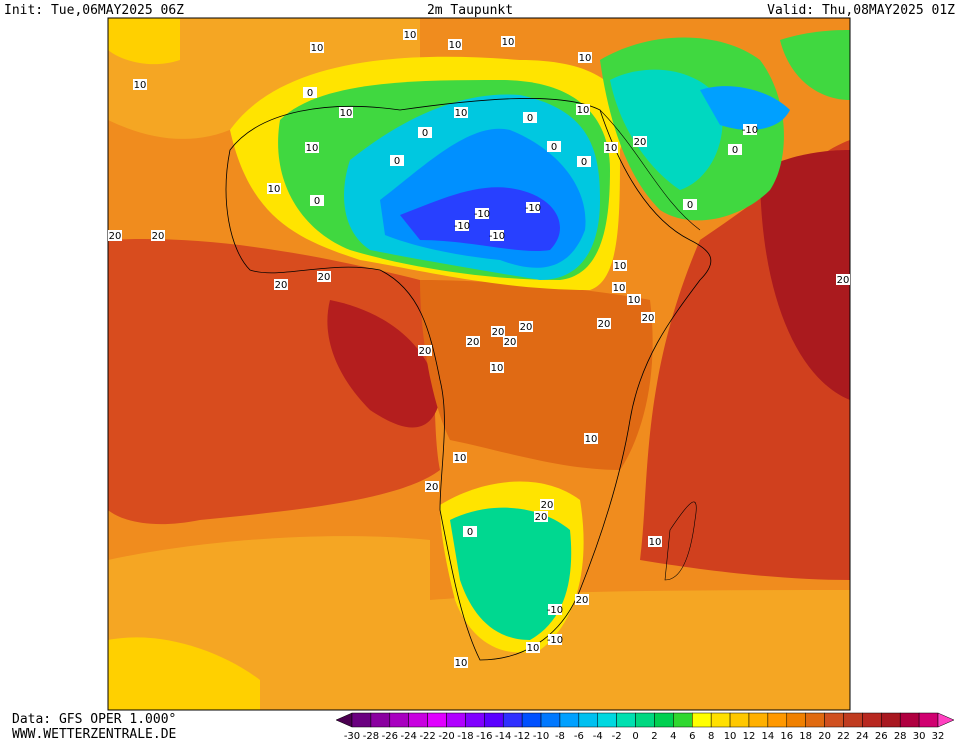  Describe the element at coordinates (654, 736) in the screenshot. I see `scale-label: 2` at that location.